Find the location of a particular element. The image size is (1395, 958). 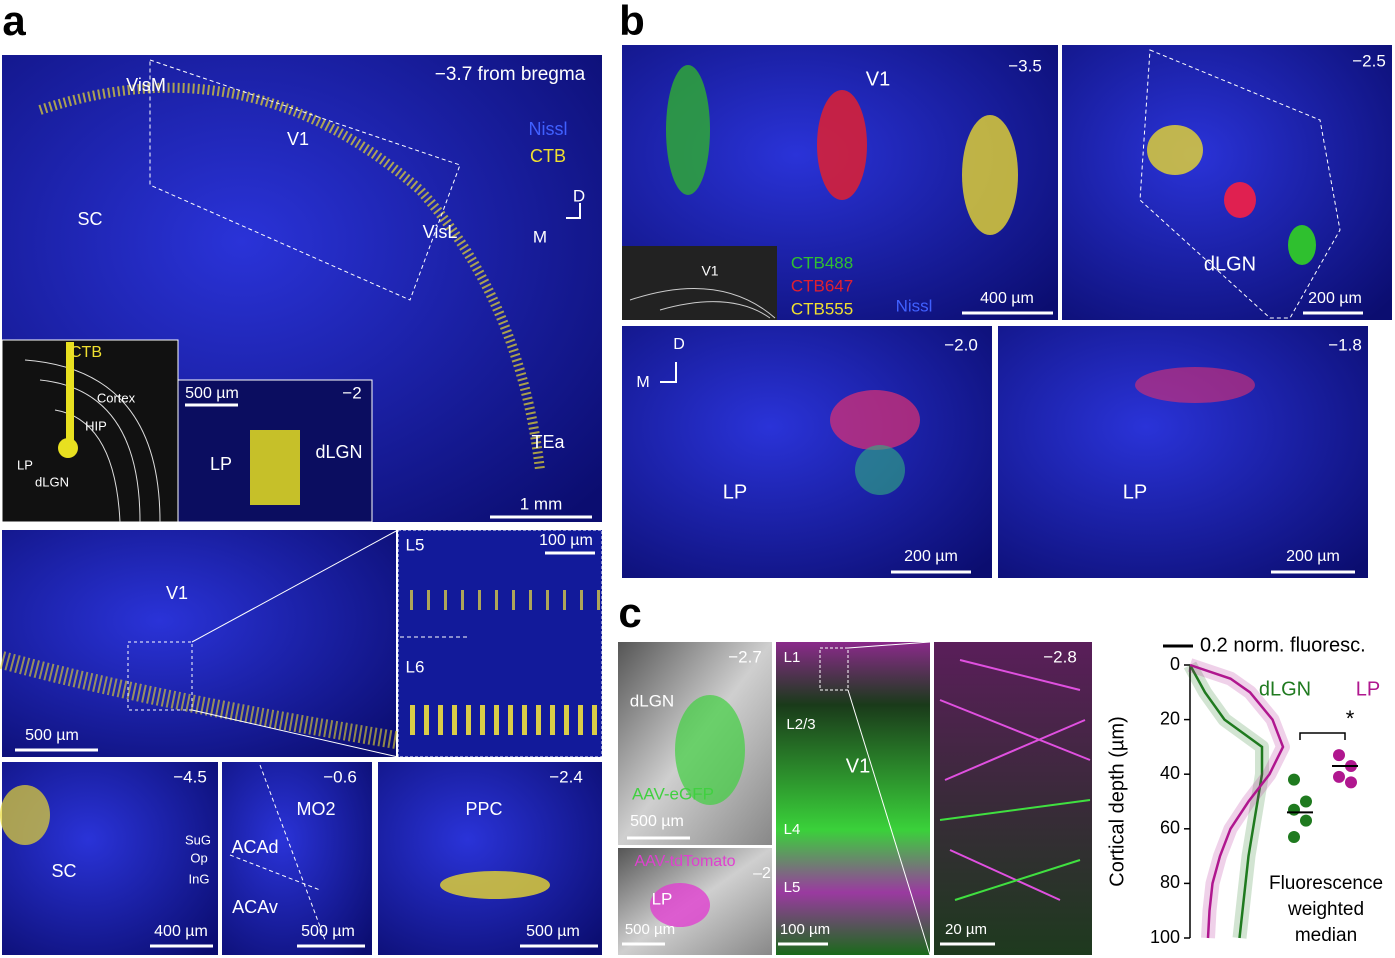

y-axis-label: Cortical depth (µm) is located at coordinates (1117, 801).